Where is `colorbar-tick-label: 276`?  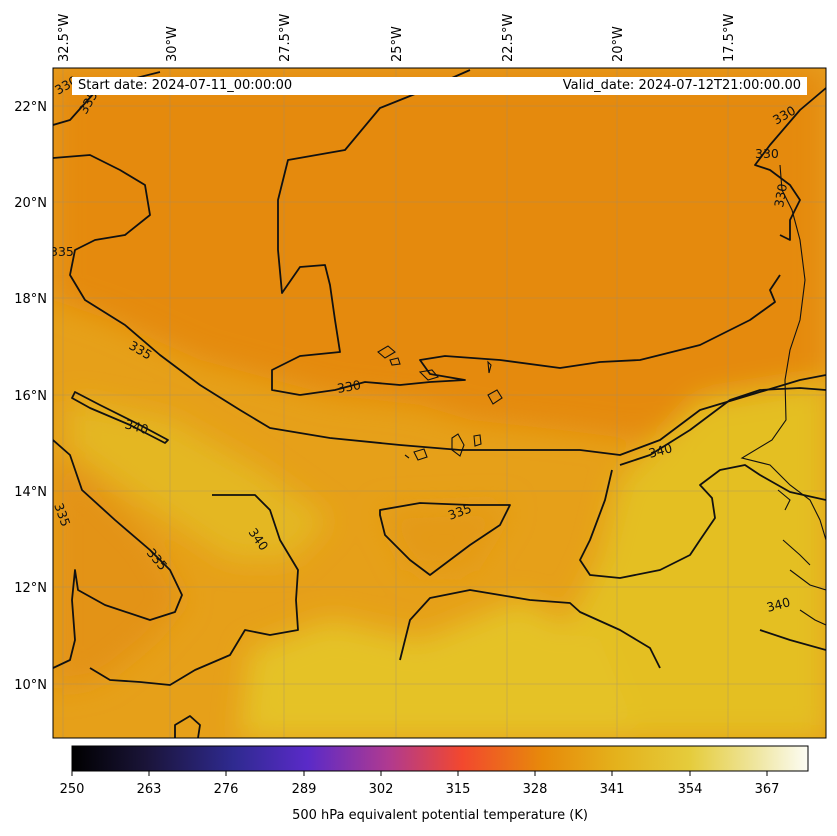
colorbar-tick-label: 276 is located at coordinates (226, 789).